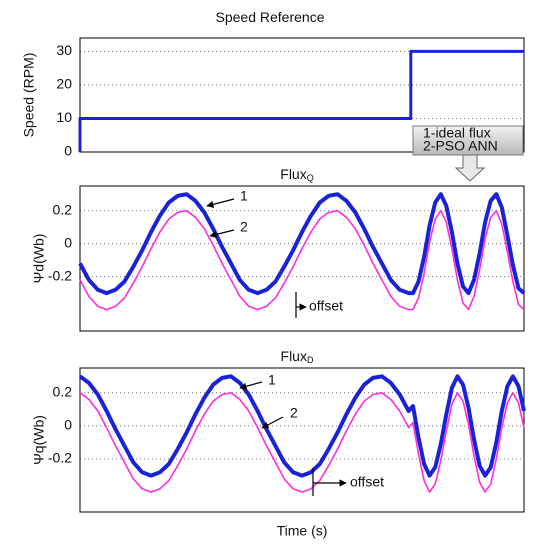 Image resolution: width=536 pixels, height=550 pixels. What do you see at coordinates (460, 146) in the screenshot?
I see `legend-entry: 2-PSO ANN` at bounding box center [460, 146].